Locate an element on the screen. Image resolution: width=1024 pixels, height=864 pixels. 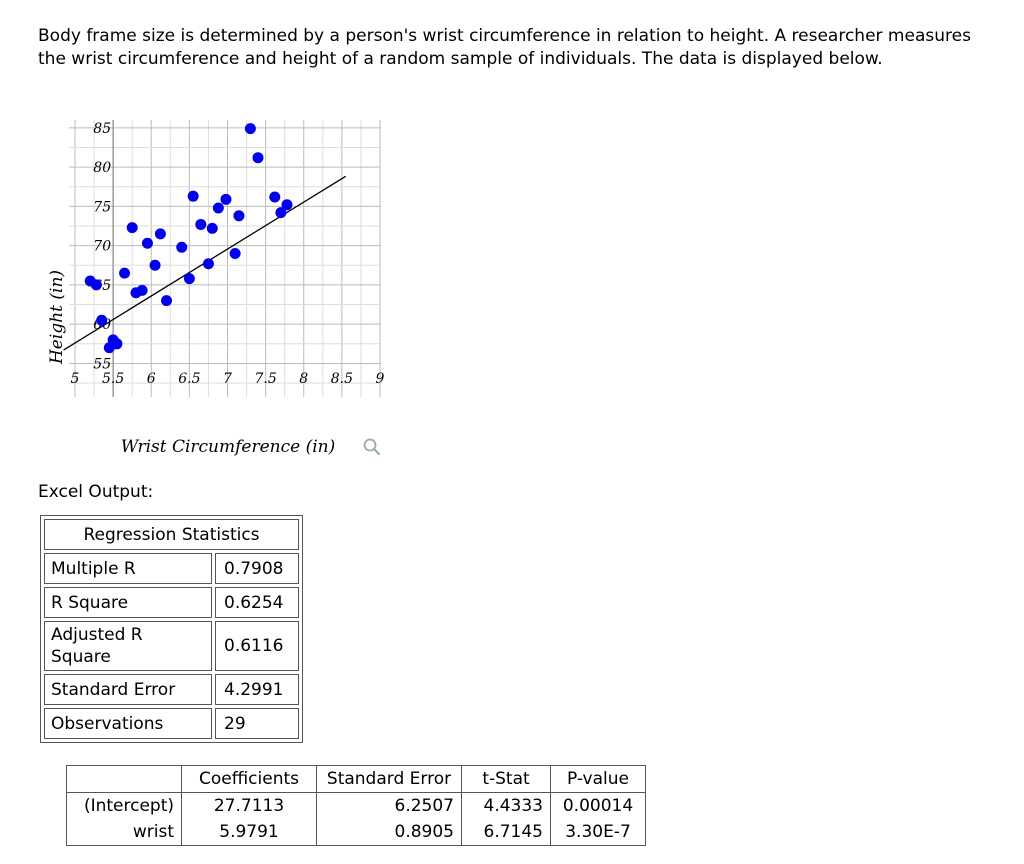
x-tick-label: 7 is located at coordinates (227, 379).